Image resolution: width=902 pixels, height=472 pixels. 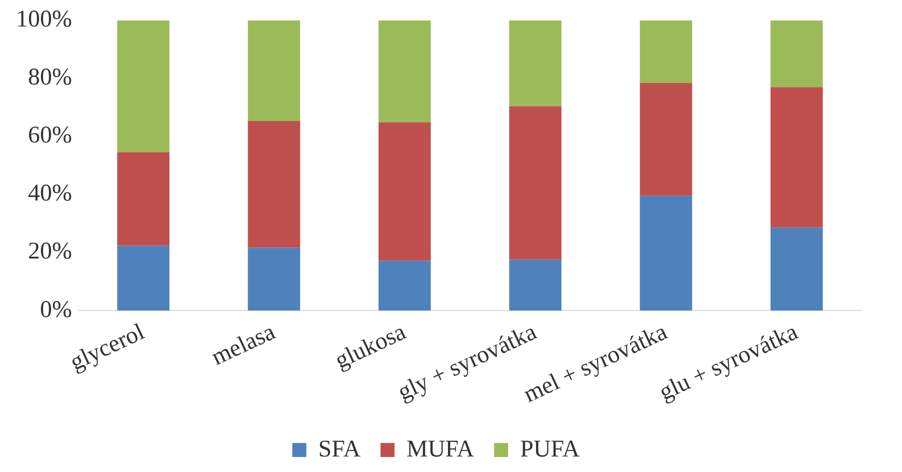 What do you see at coordinates (340, 449) in the screenshot?
I see `legend-label: SFA` at bounding box center [340, 449].